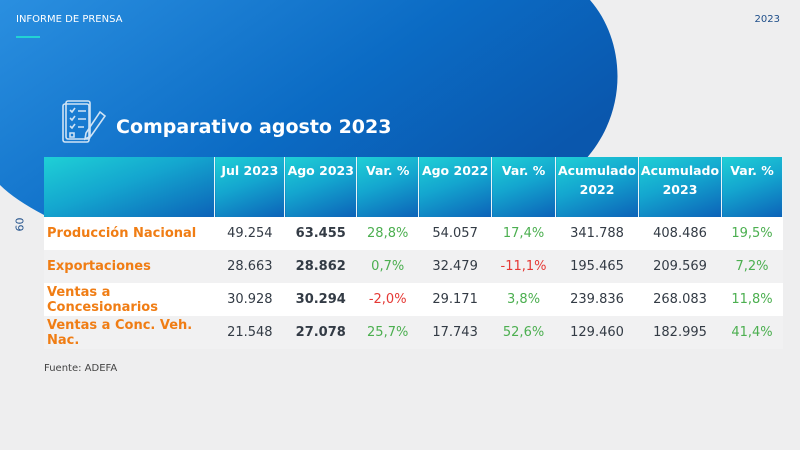  What do you see at coordinates (129, 233) in the screenshot?
I see `row-label: Producción Nacional` at bounding box center [129, 233].